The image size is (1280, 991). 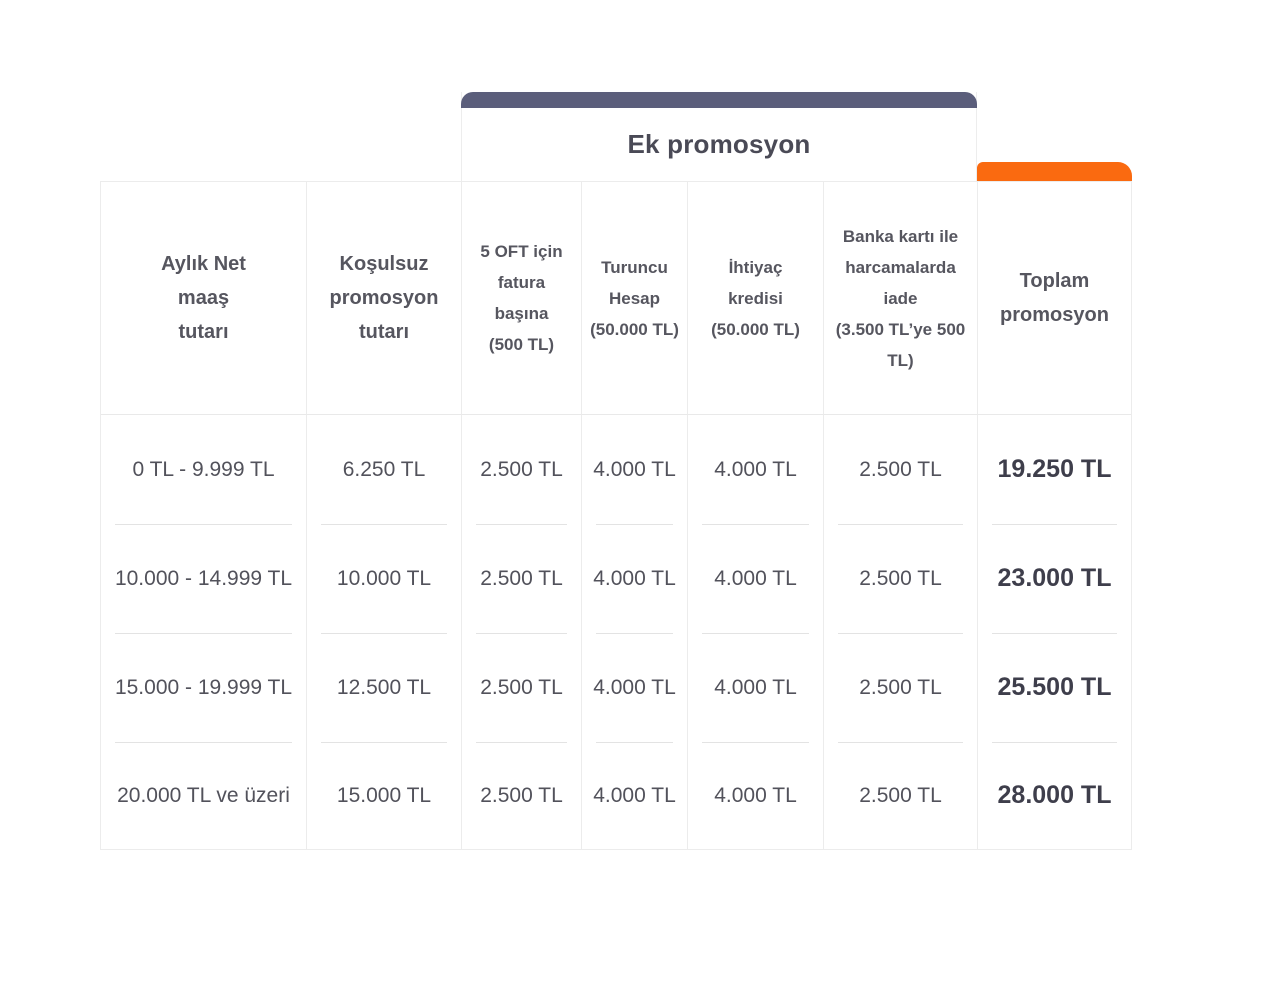 What do you see at coordinates (1054, 298) in the screenshot?
I see `column-header-total: Toplam promosyon` at bounding box center [1054, 298].